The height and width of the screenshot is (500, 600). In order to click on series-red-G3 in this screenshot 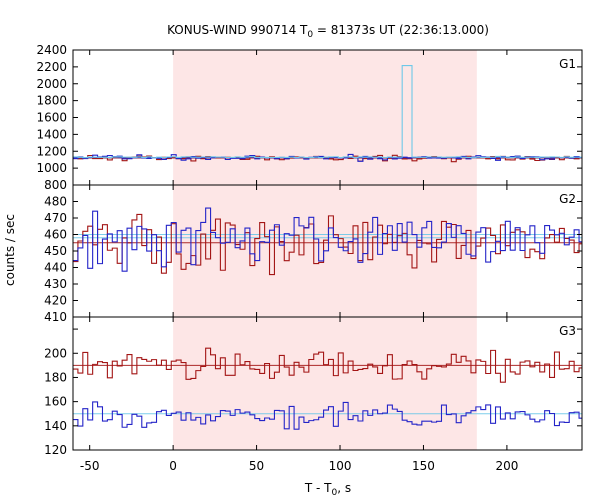, I will do `click(327, 365)`.